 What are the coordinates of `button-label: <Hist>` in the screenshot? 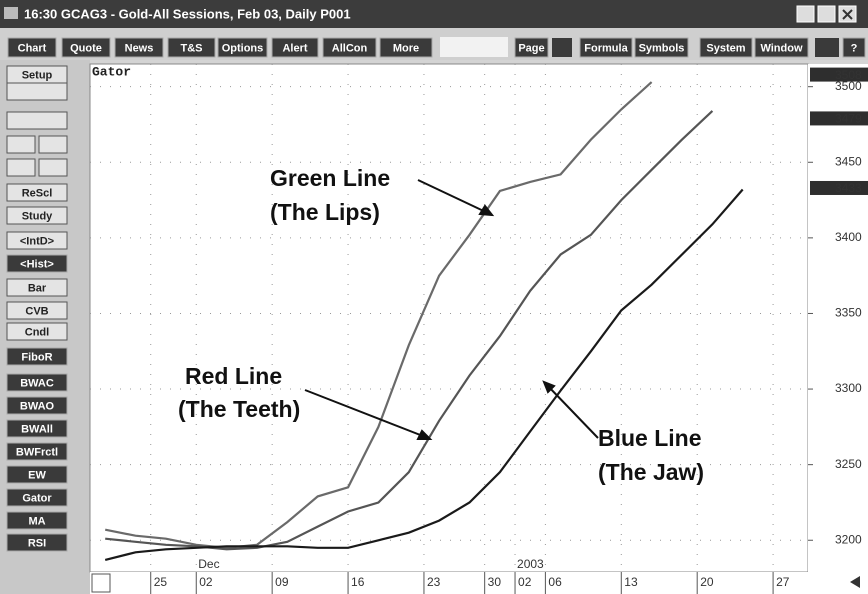 It's located at (37, 264).